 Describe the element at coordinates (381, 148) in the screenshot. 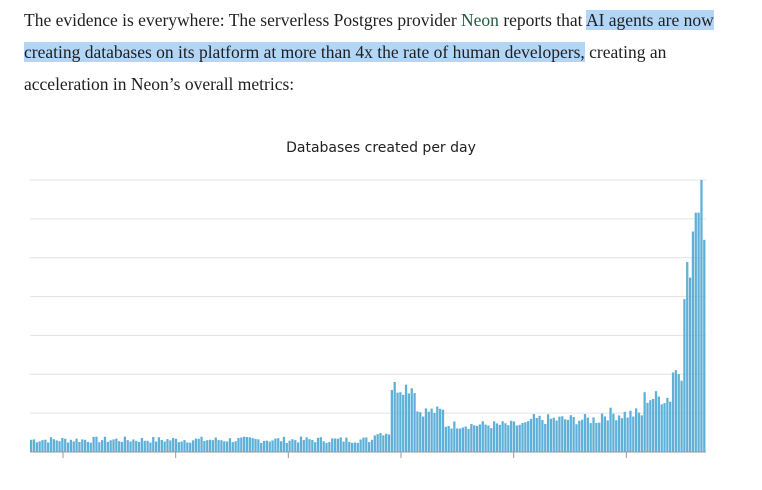

I see `chart-title: Databases created per day` at that location.